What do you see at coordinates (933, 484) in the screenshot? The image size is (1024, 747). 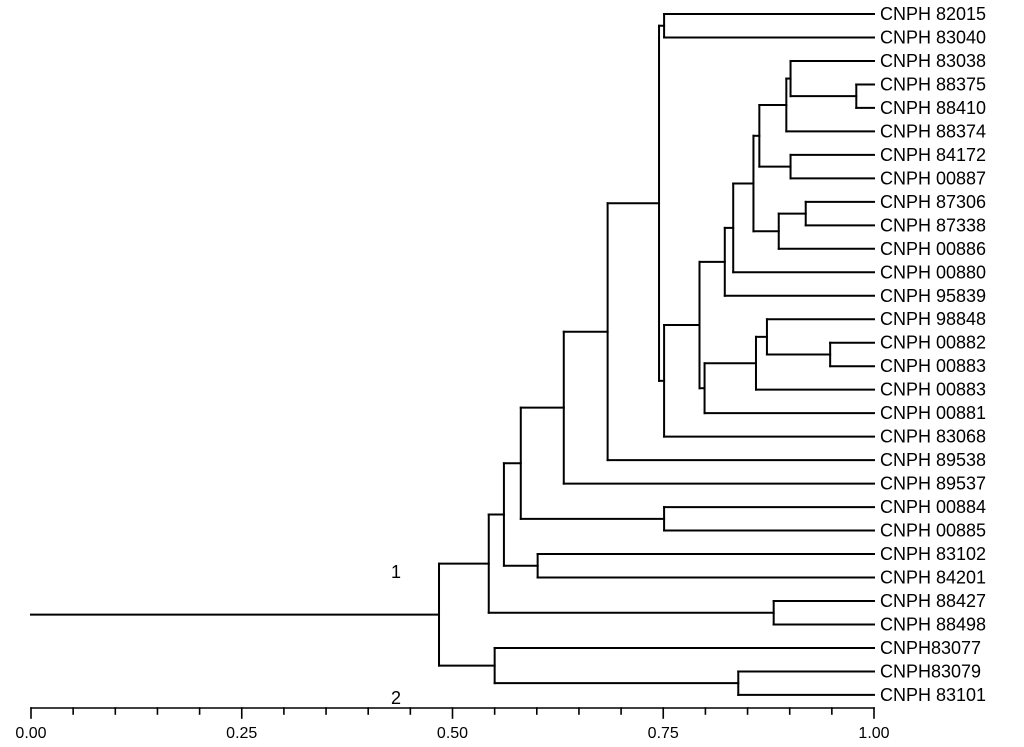 I see `leaf-label: CNPH 89537` at bounding box center [933, 484].